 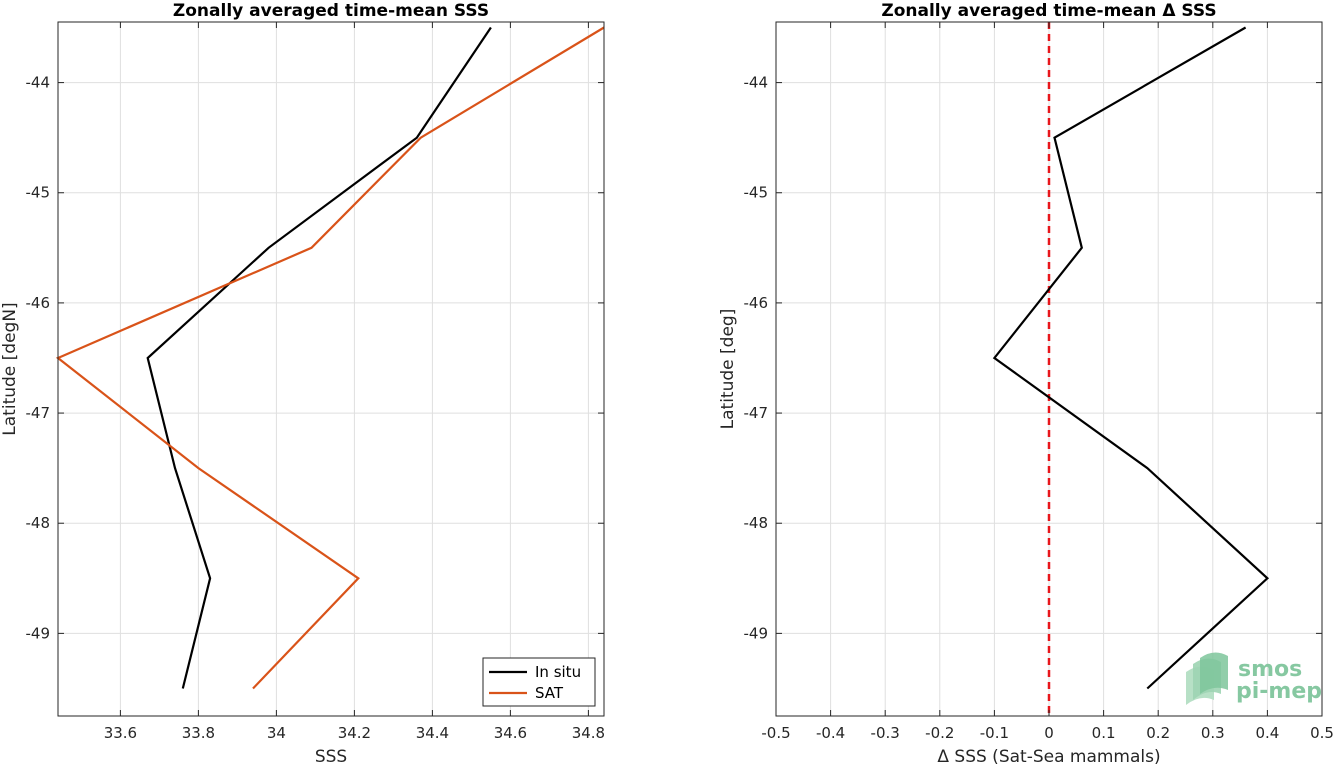 What do you see at coordinates (1267, 733) in the screenshot?
I see `x-tick-label: 0.4` at bounding box center [1267, 733].